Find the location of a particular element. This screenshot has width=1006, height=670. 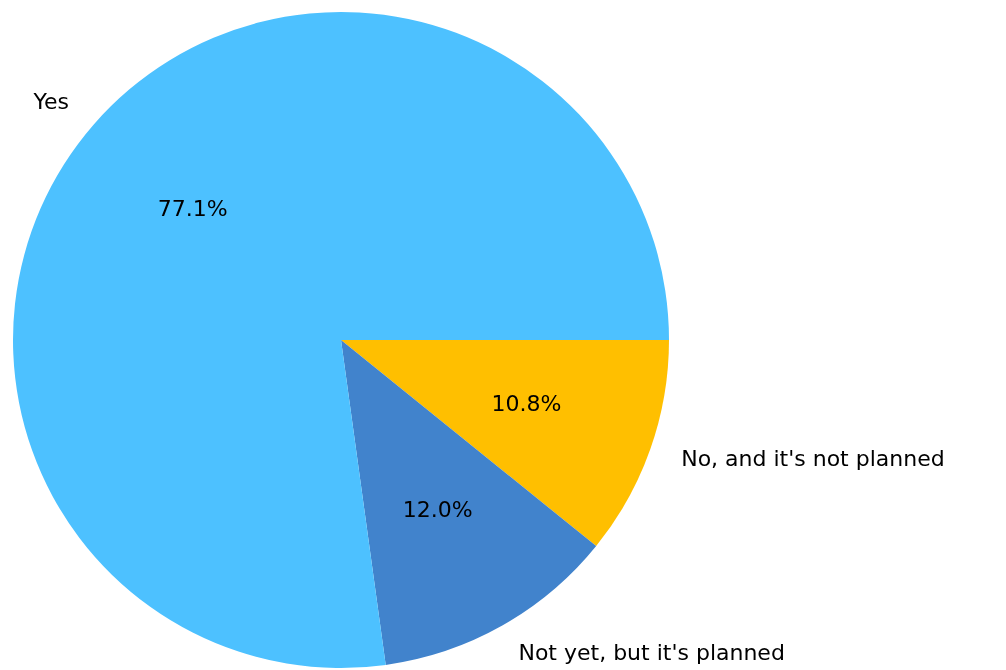

slice-label: Not yet, but it's planned is located at coordinates (651, 652).